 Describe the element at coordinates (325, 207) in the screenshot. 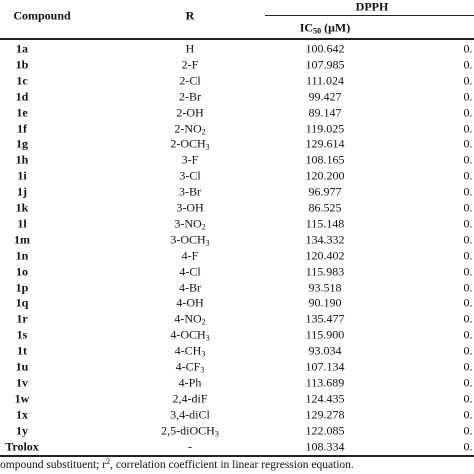

I see `ic50-cell: 86.525` at that location.